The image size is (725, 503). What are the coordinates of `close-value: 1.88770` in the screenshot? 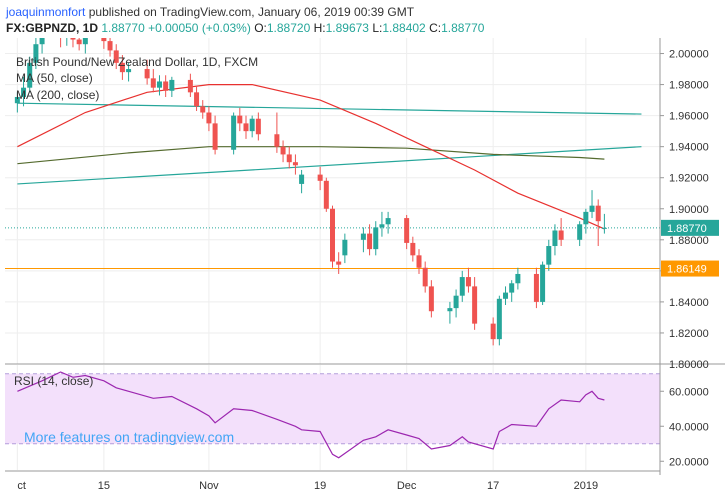 It's located at (463, 28).